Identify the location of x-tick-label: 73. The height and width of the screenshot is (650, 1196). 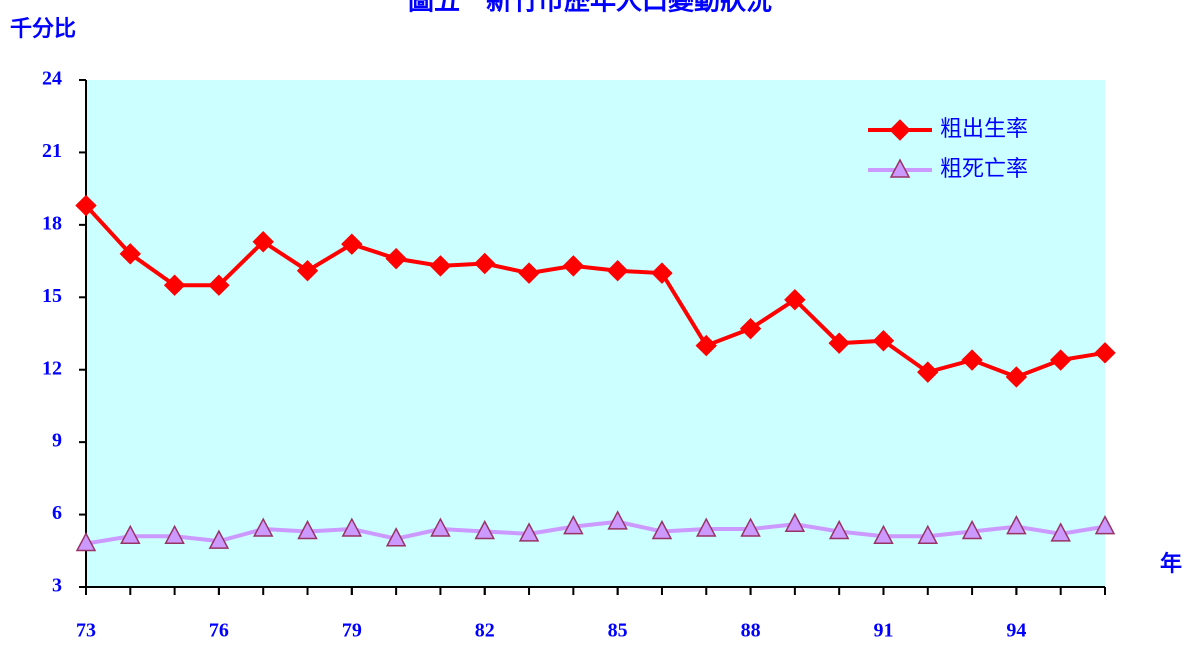
(86, 631).